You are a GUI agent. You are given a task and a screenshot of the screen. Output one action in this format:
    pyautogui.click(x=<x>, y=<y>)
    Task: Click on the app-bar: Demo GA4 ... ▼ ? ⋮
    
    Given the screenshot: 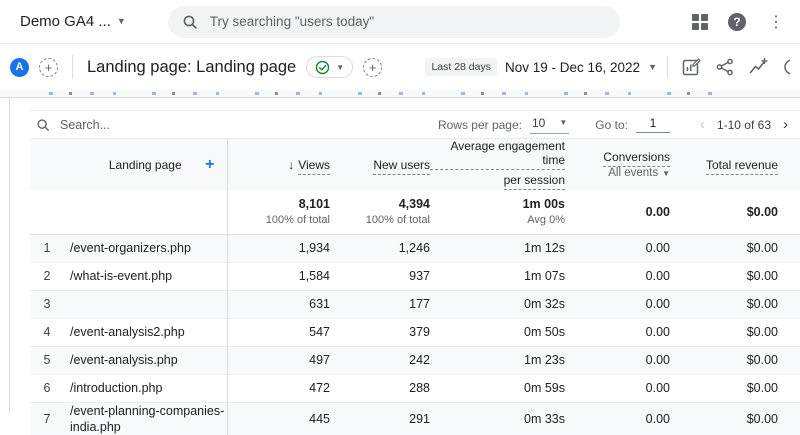 What is the action you would take?
    pyautogui.click(x=400, y=22)
    